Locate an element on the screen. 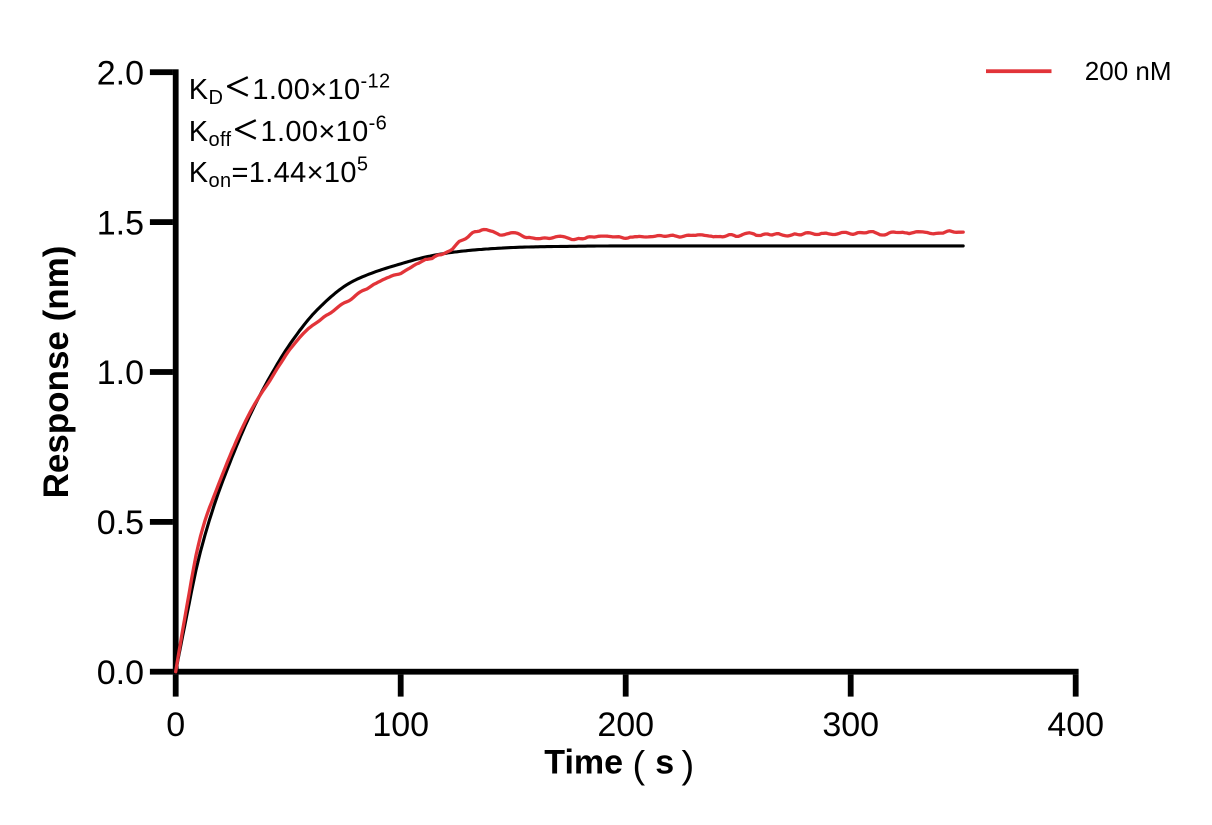  svg-text: 0.0 is located at coordinates (120, 673).